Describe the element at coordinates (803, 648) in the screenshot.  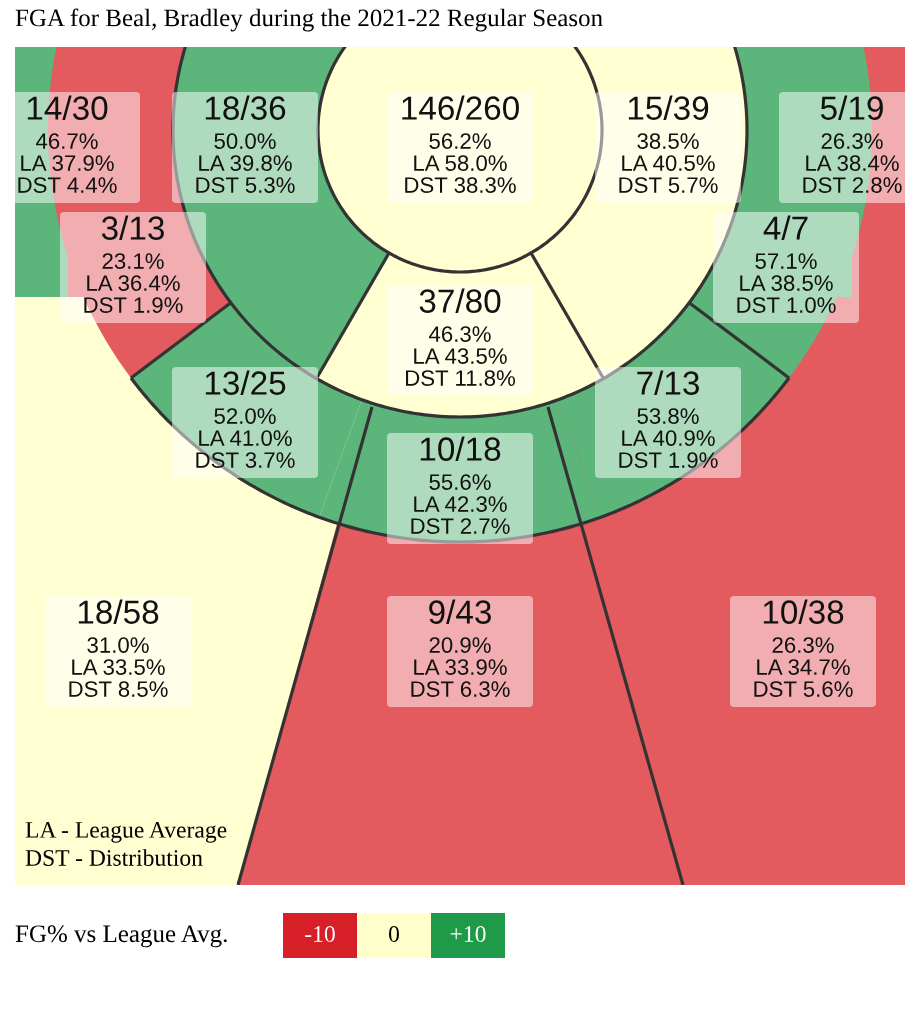
I see `data-label: 10/38 26.3% LA 34.7% DST 5.6%` at that location.